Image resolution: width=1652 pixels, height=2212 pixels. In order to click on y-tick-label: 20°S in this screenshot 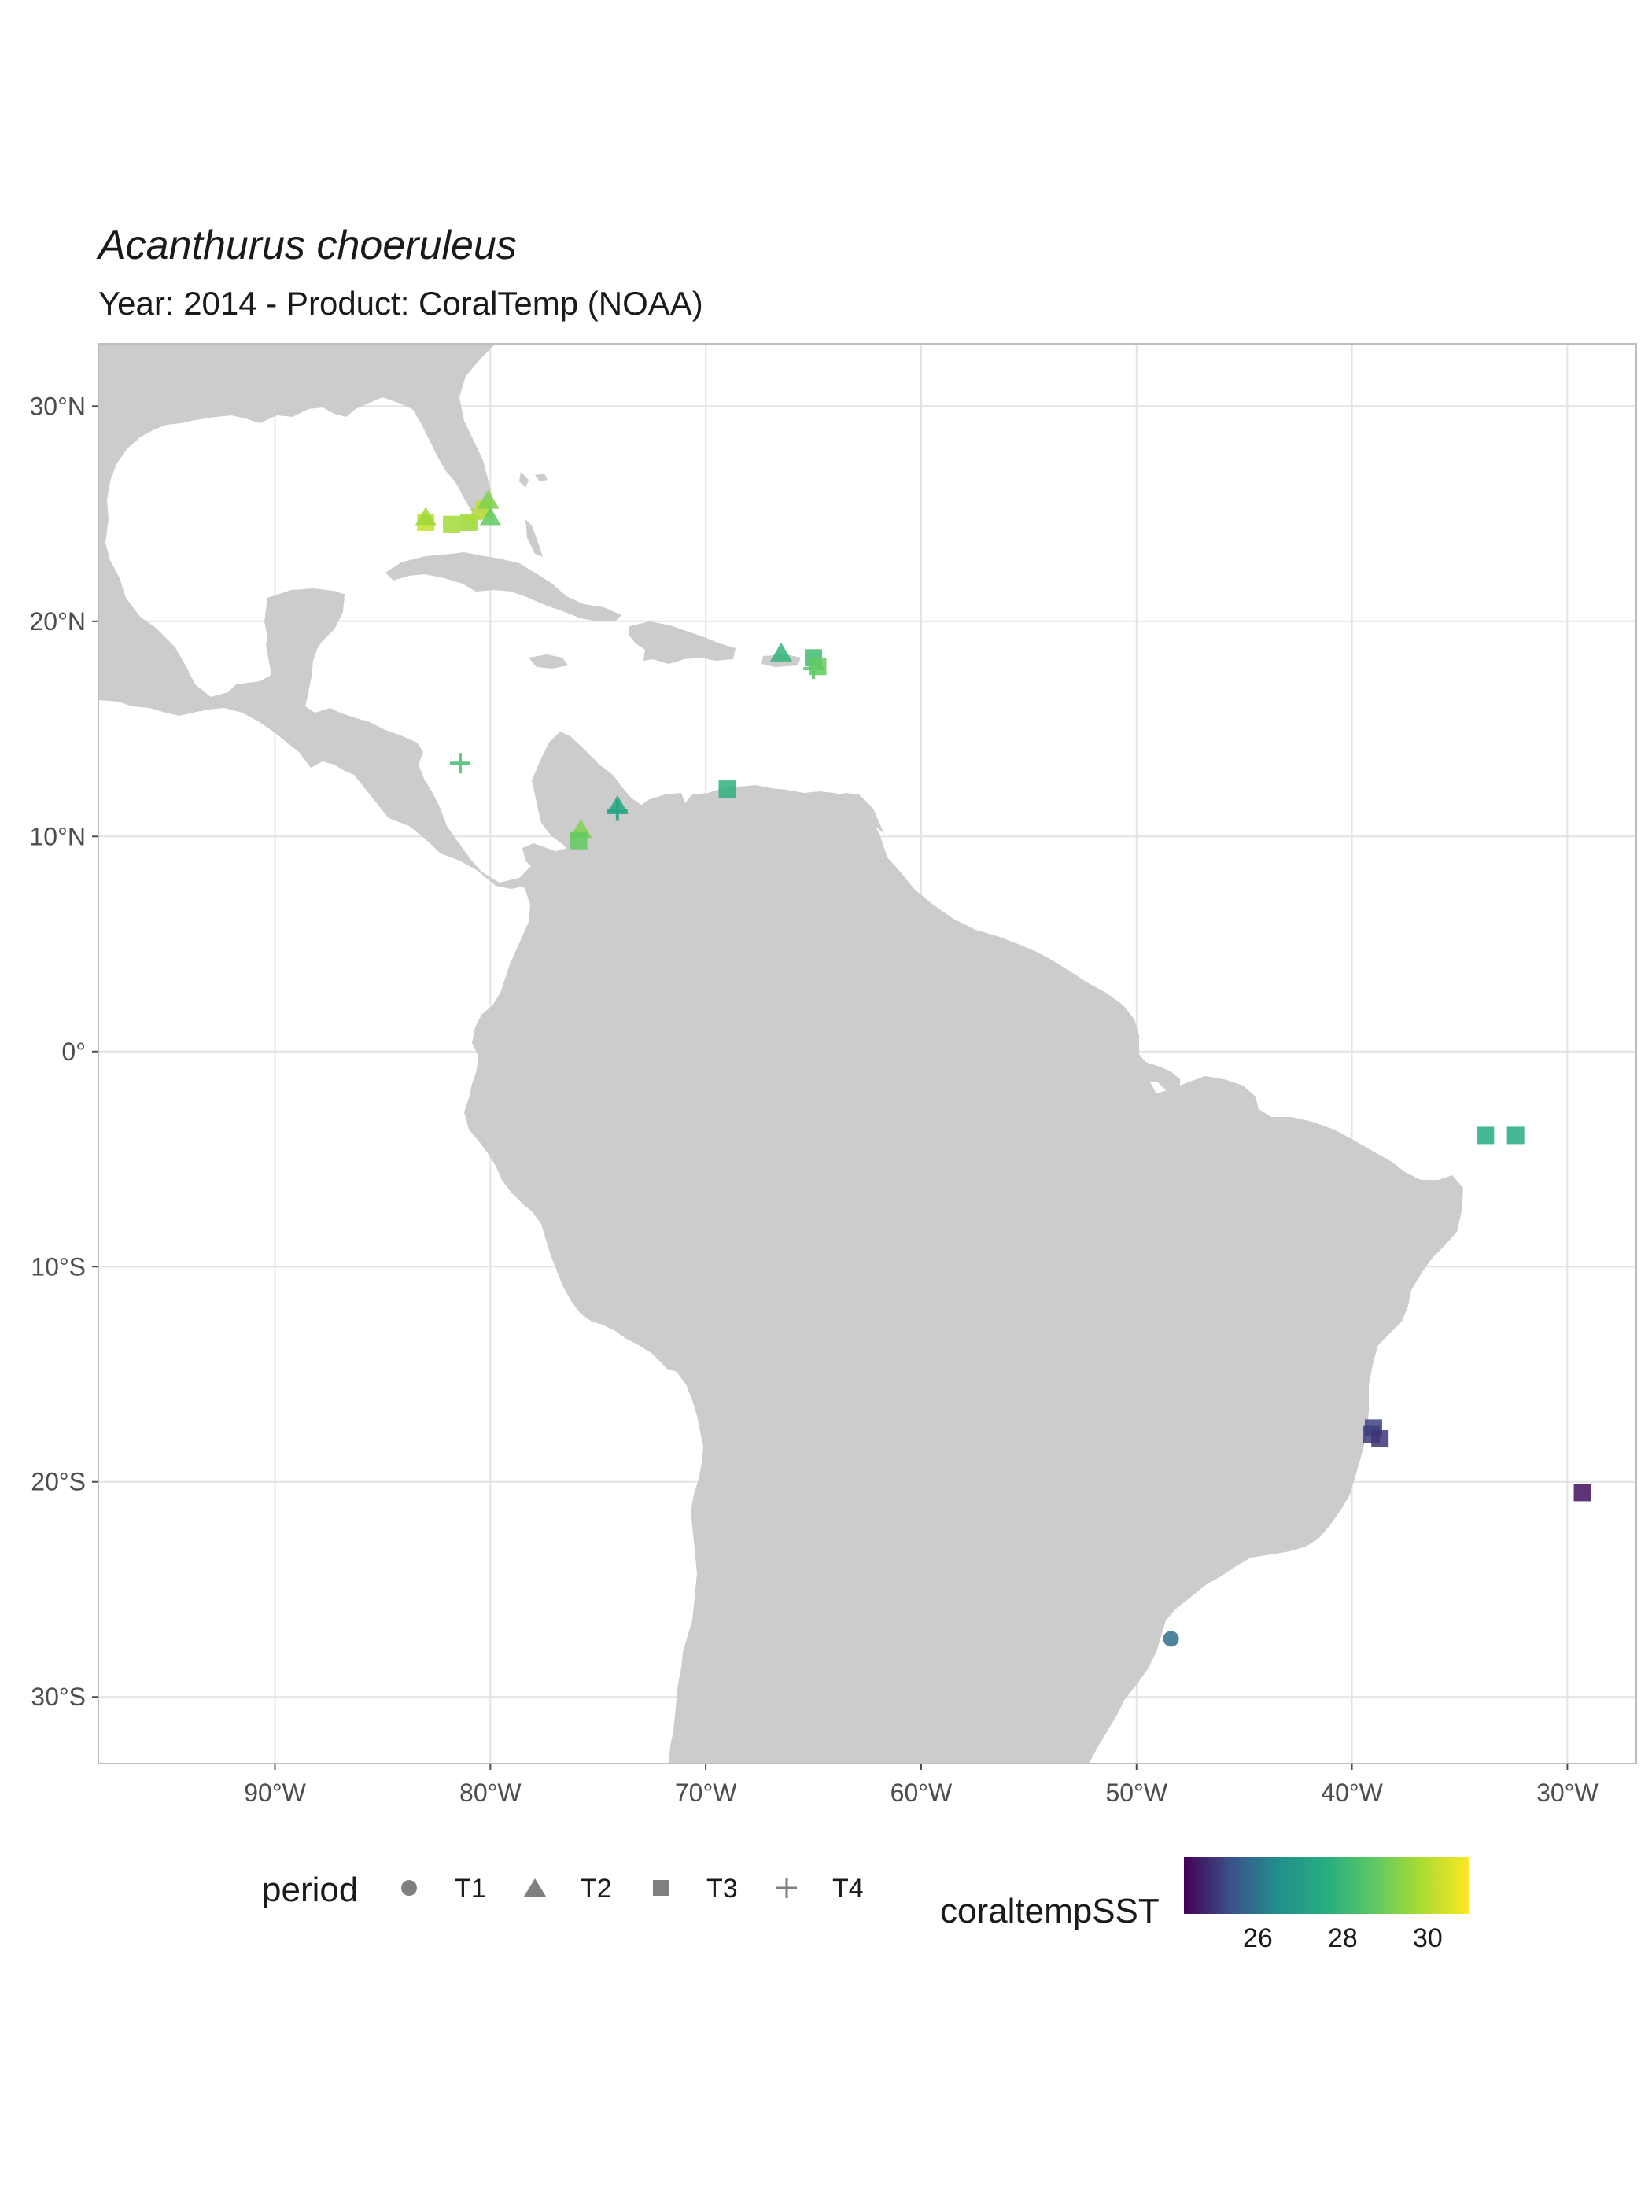, I will do `click(58, 1482)`.